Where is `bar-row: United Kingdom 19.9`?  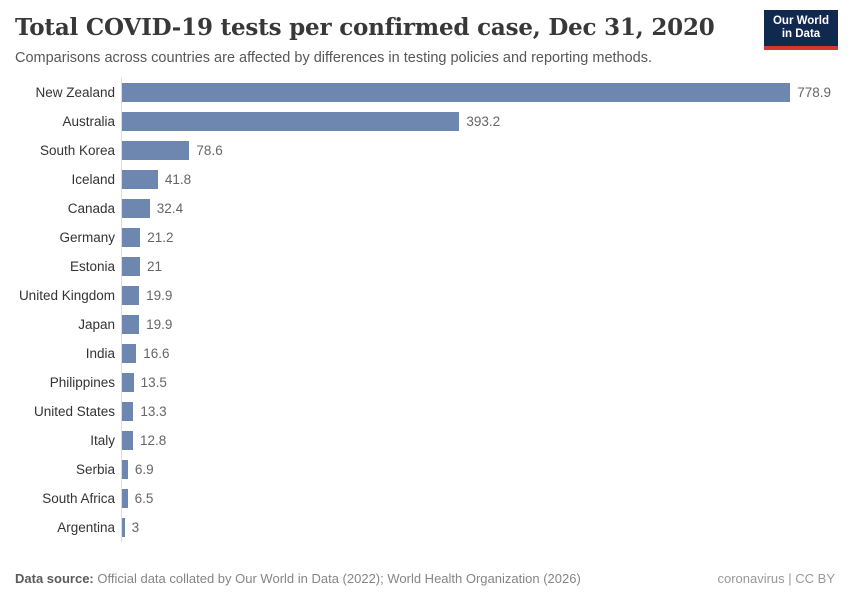
bar-row: United Kingdom 19.9 is located at coordinates (432, 295).